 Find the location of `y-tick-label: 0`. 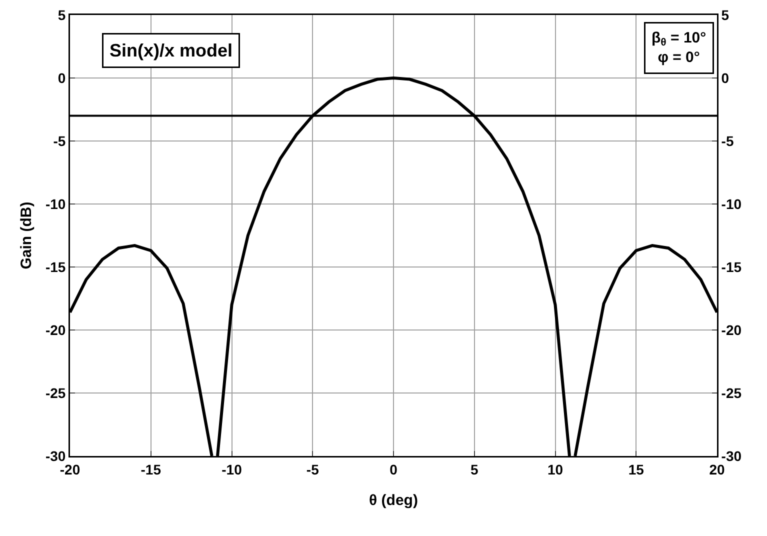

y-tick-label: 0 is located at coordinates (62, 78).